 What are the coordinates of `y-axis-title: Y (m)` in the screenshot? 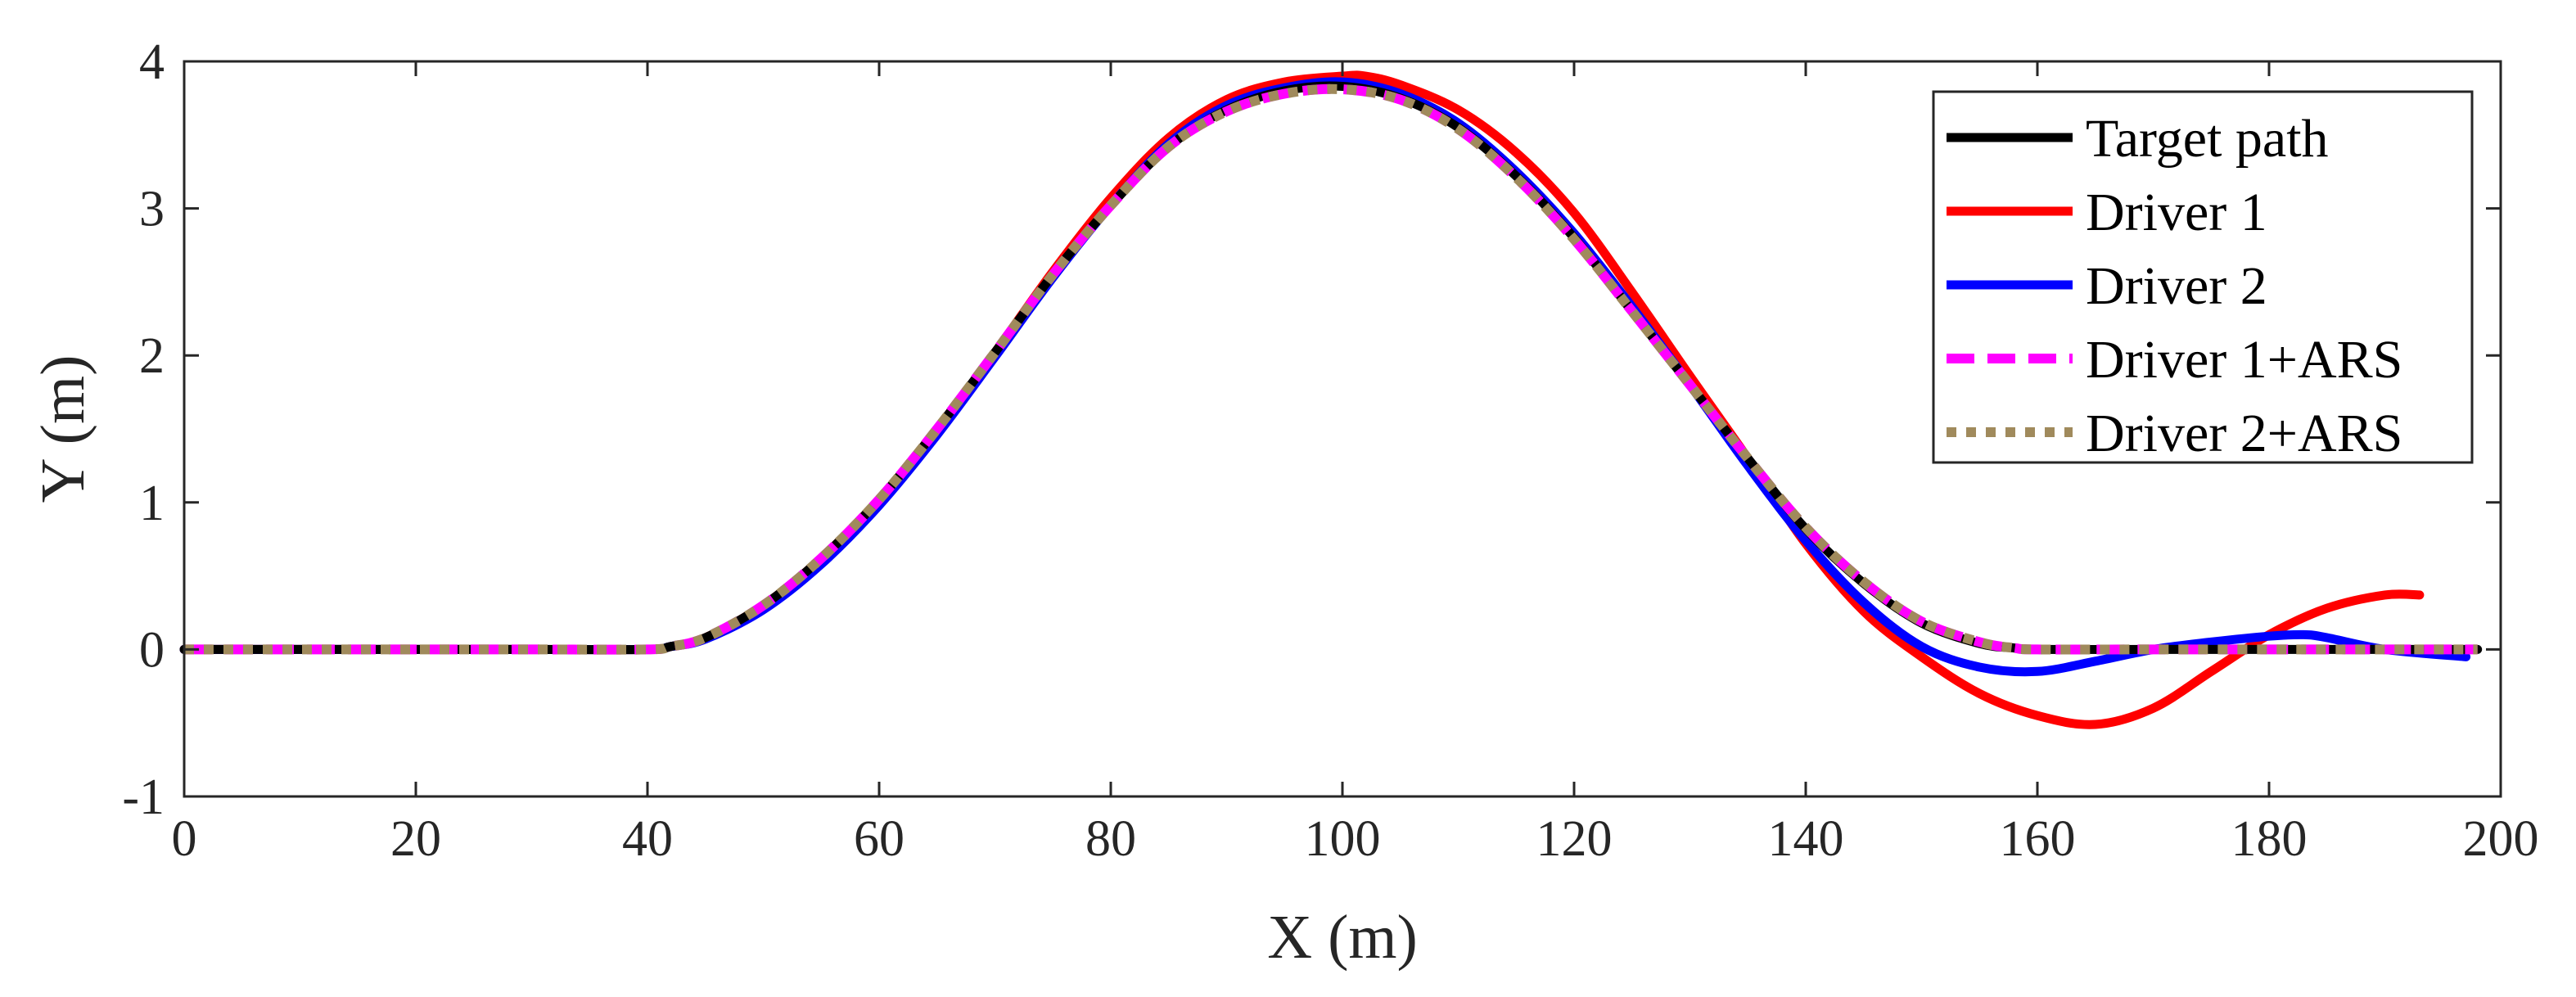 It's located at (63, 429).